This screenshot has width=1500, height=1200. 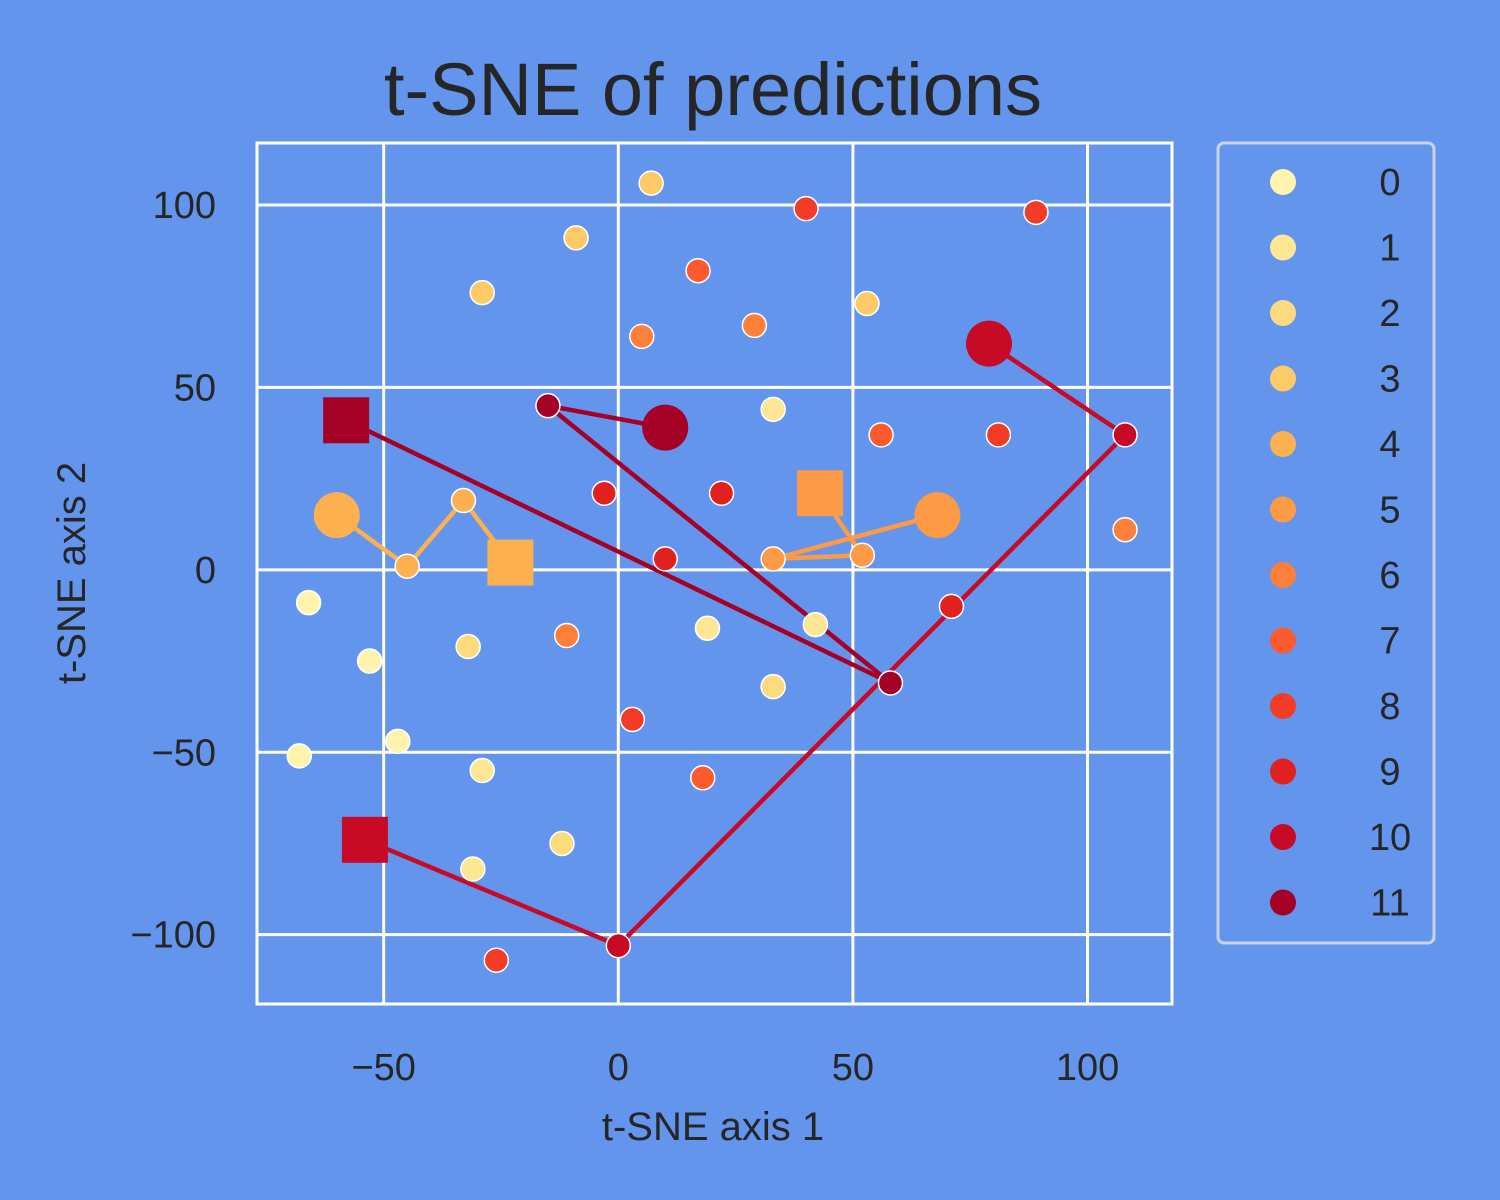 I want to click on legend-item: 8, so click(x=1335, y=707).